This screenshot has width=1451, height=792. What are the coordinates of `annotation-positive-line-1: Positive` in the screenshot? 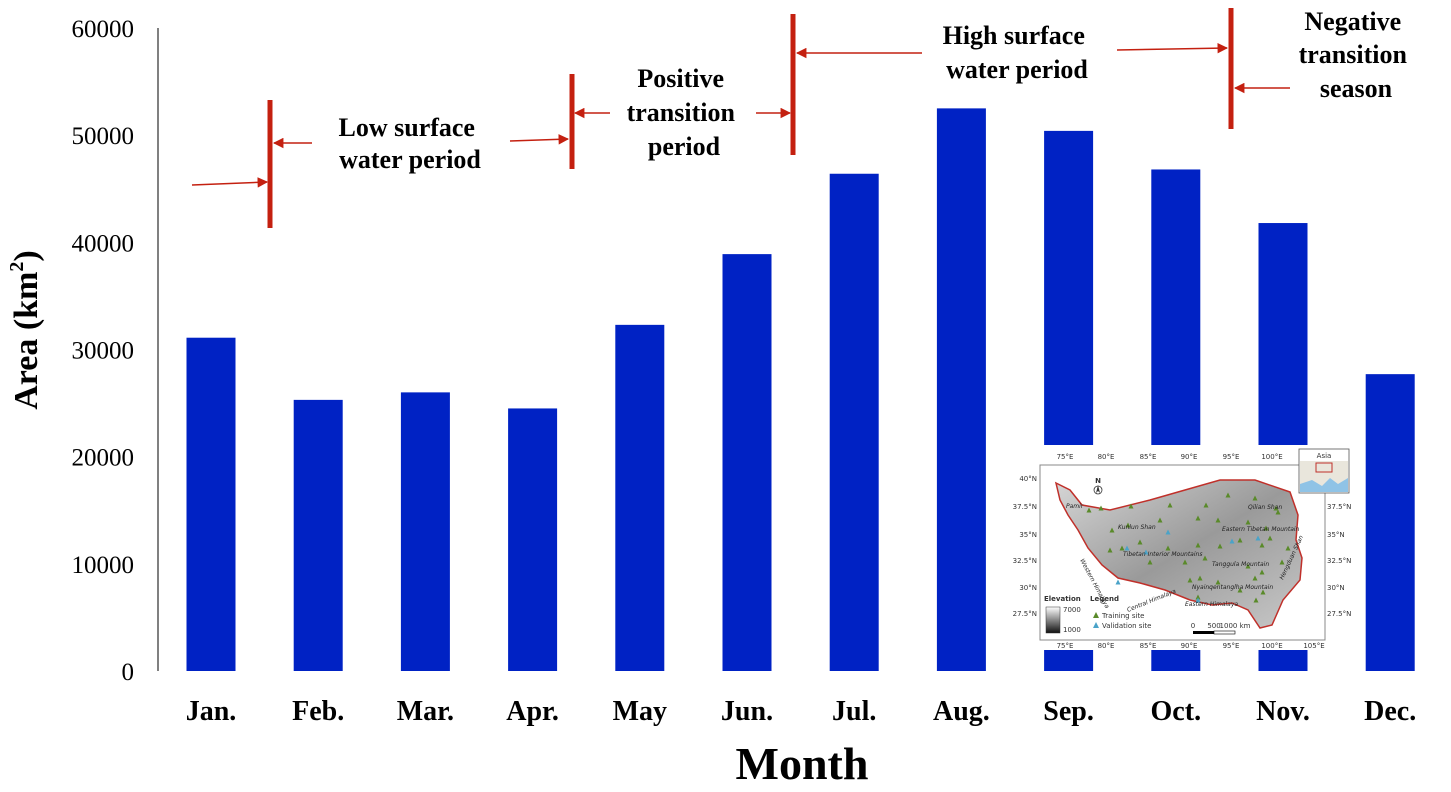 It's located at (680, 78).